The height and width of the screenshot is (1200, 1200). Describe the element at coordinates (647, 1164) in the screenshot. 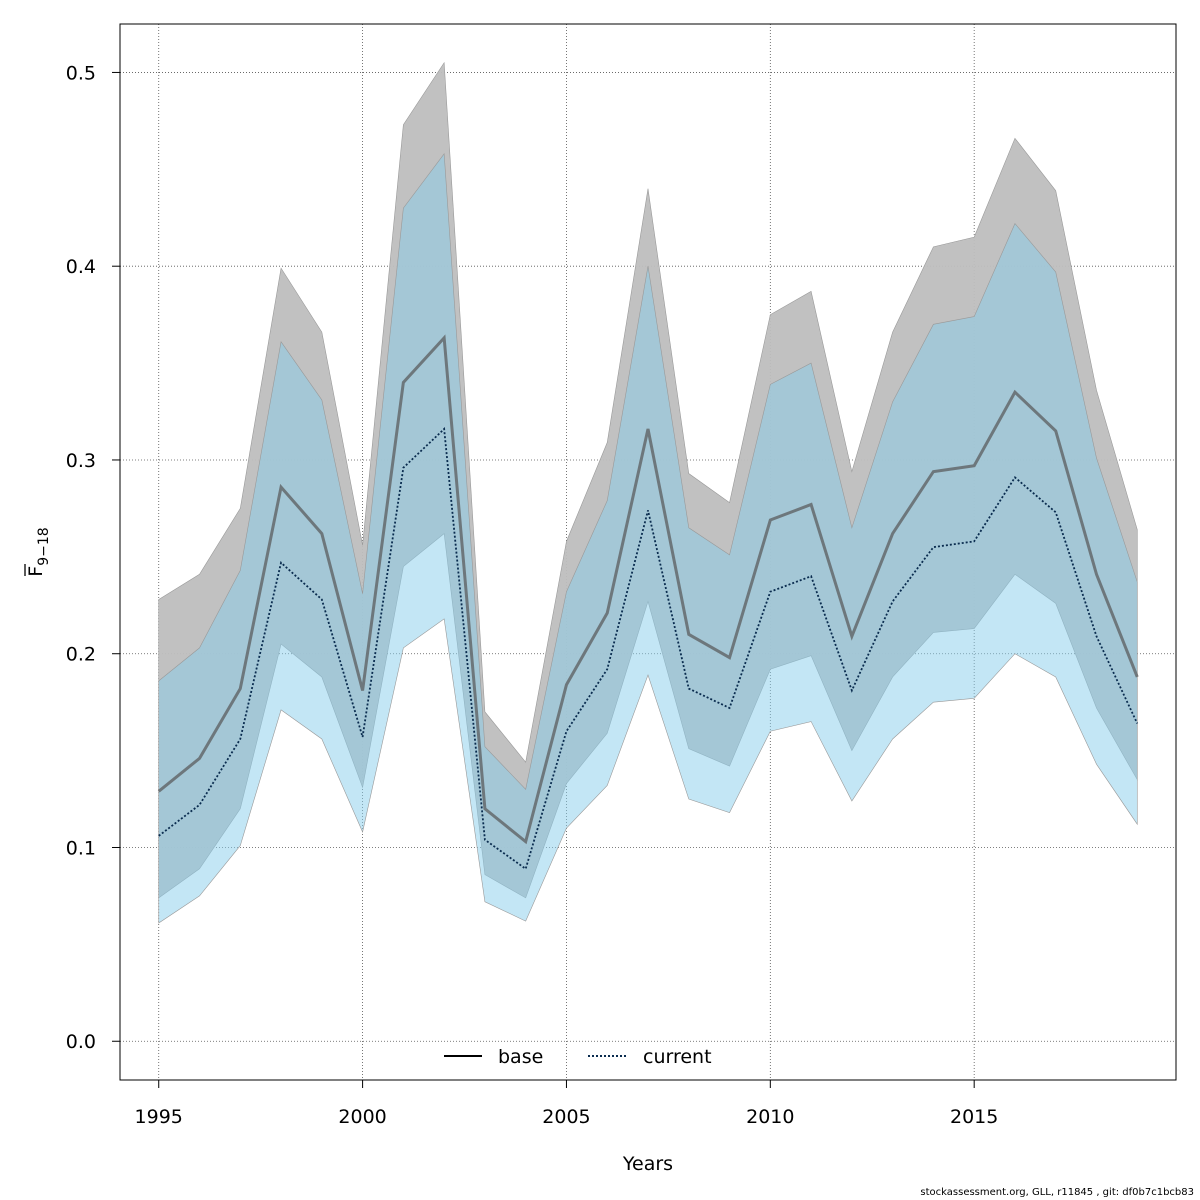

I see `x-axis-title: Years` at that location.